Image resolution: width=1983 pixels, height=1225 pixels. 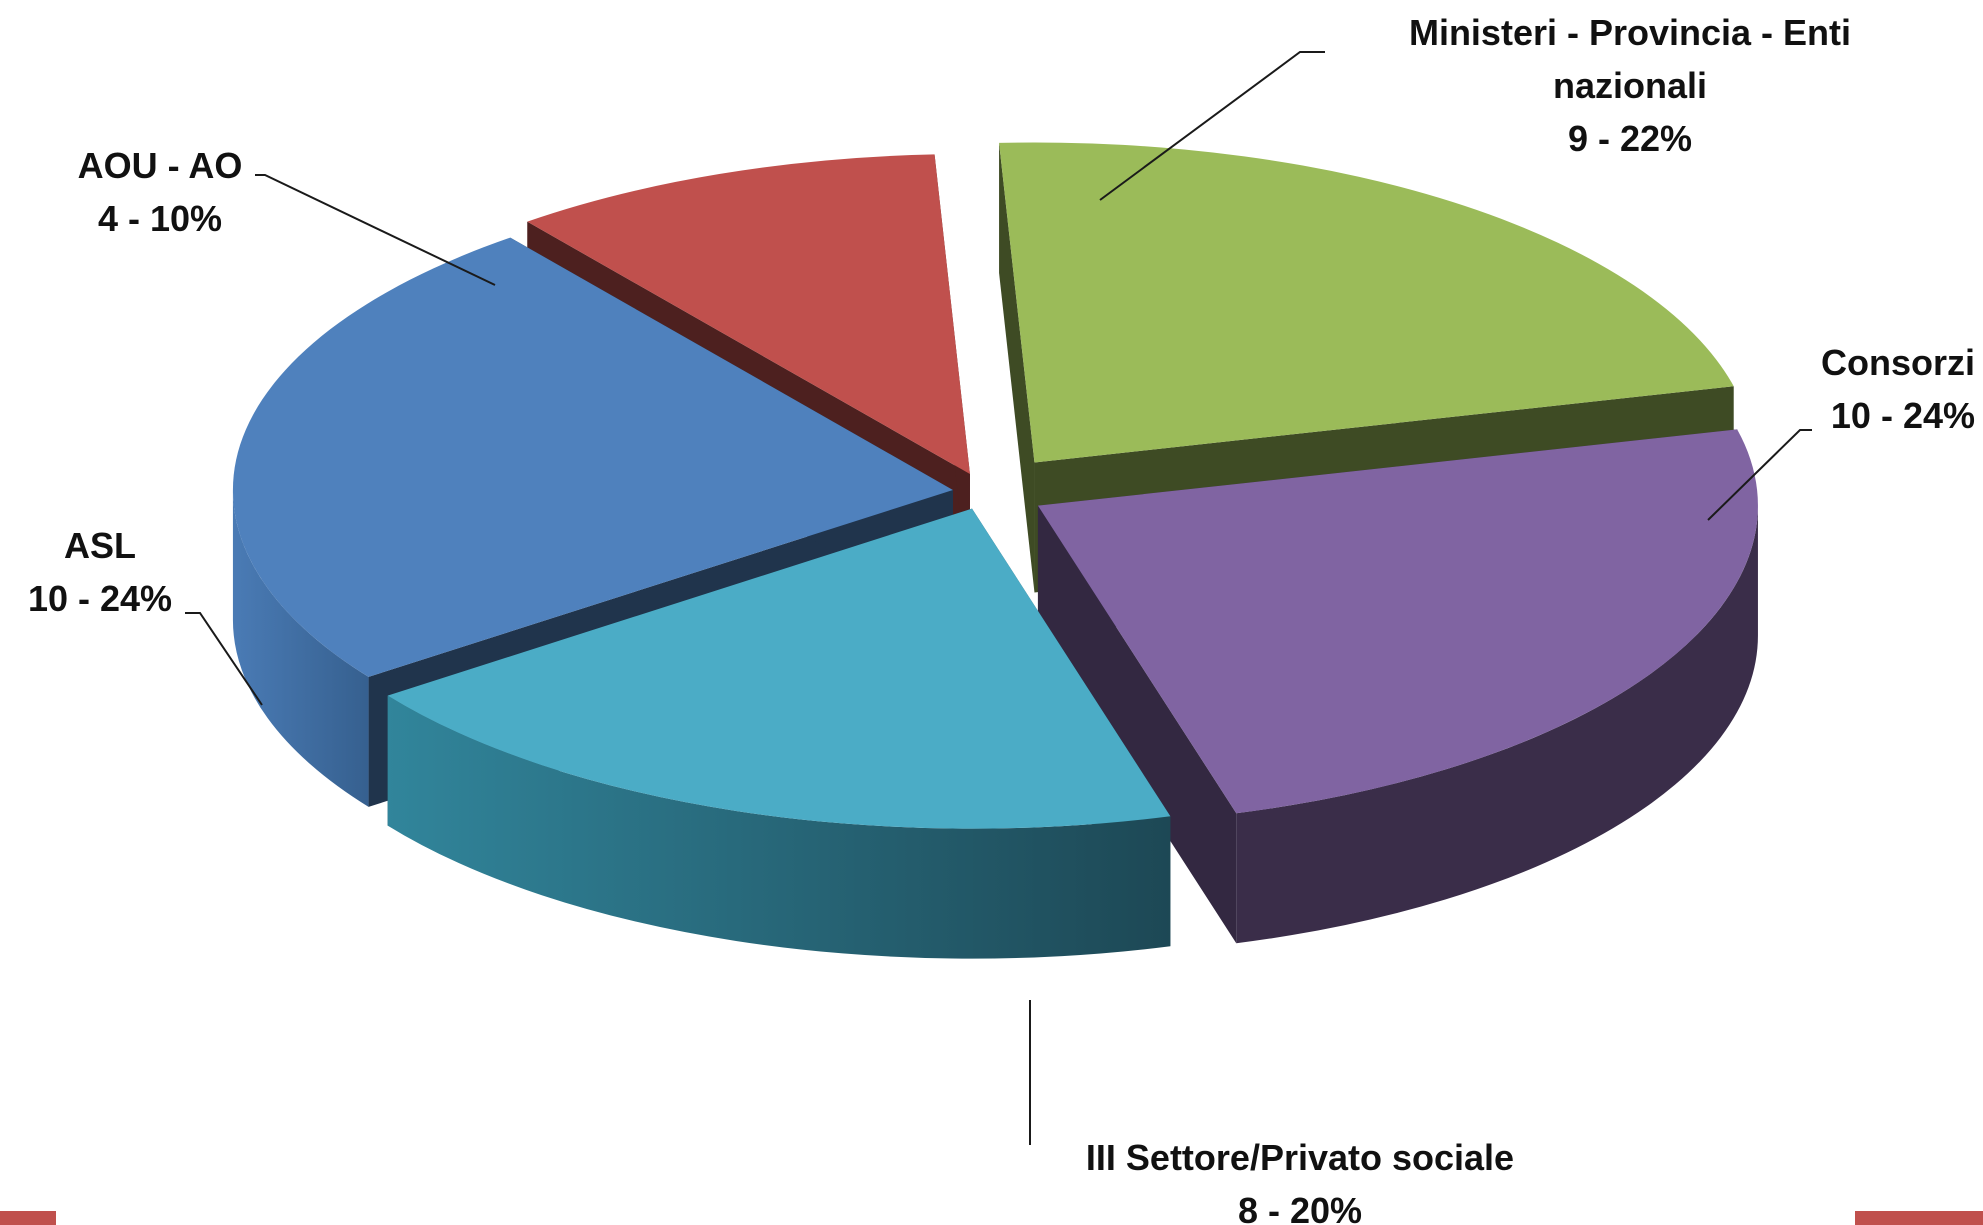 What do you see at coordinates (160, 165) in the screenshot?
I see `slice-name-label: AOU - AO` at bounding box center [160, 165].